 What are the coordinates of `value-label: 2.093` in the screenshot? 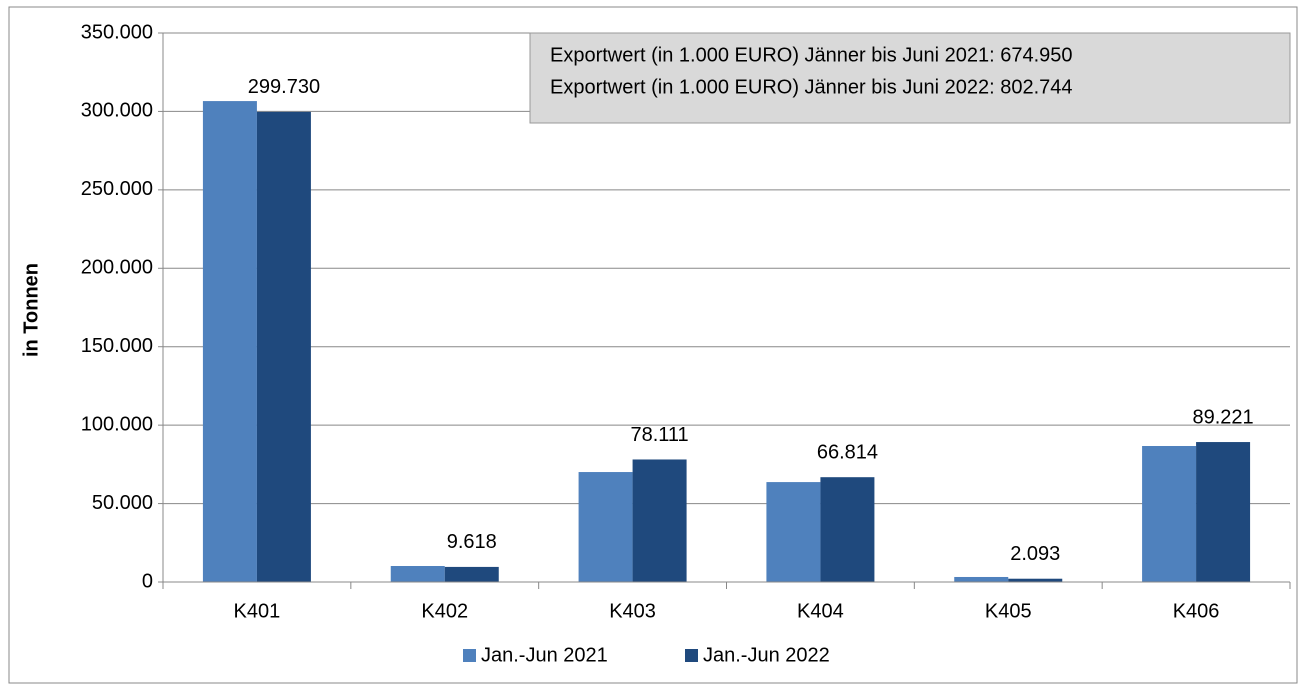 It's located at (1035, 554).